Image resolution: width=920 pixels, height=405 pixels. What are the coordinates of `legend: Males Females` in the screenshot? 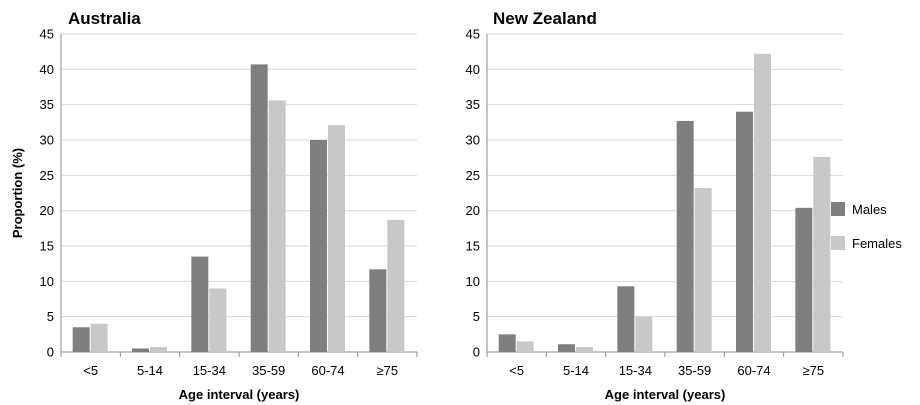 It's located at (866, 226).